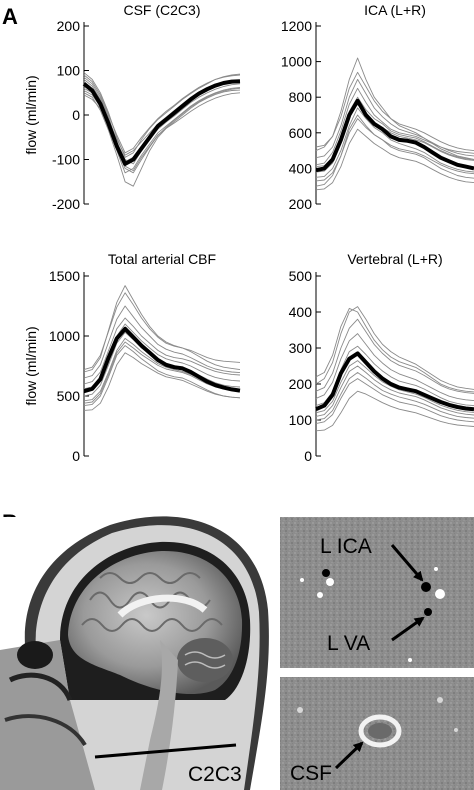 This screenshot has height=790, width=474. What do you see at coordinates (64, 276) in the screenshot?
I see `y-tick-label: 1500` at bounding box center [64, 276].